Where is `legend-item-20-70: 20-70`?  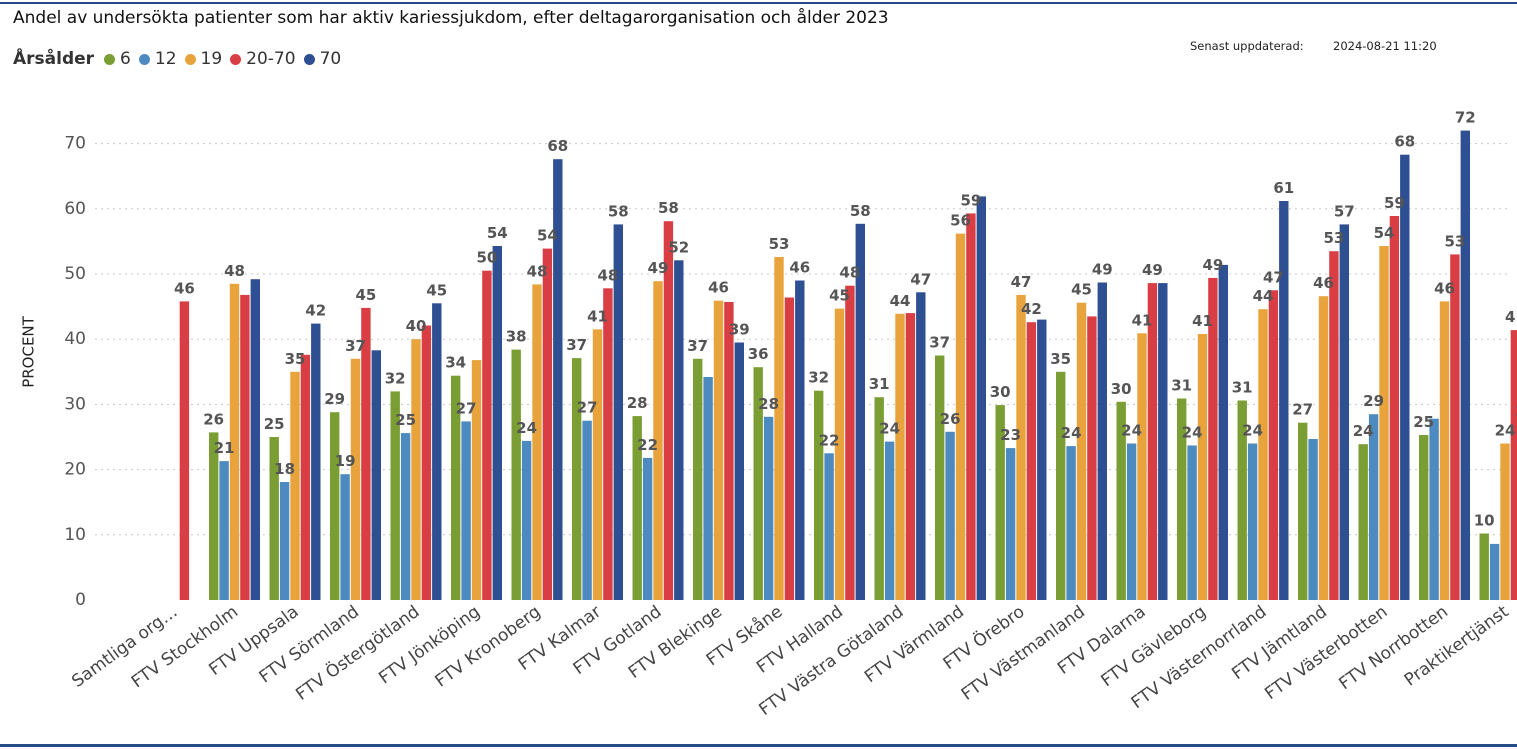 legend-item-20-70: 20-70 is located at coordinates (263, 59).